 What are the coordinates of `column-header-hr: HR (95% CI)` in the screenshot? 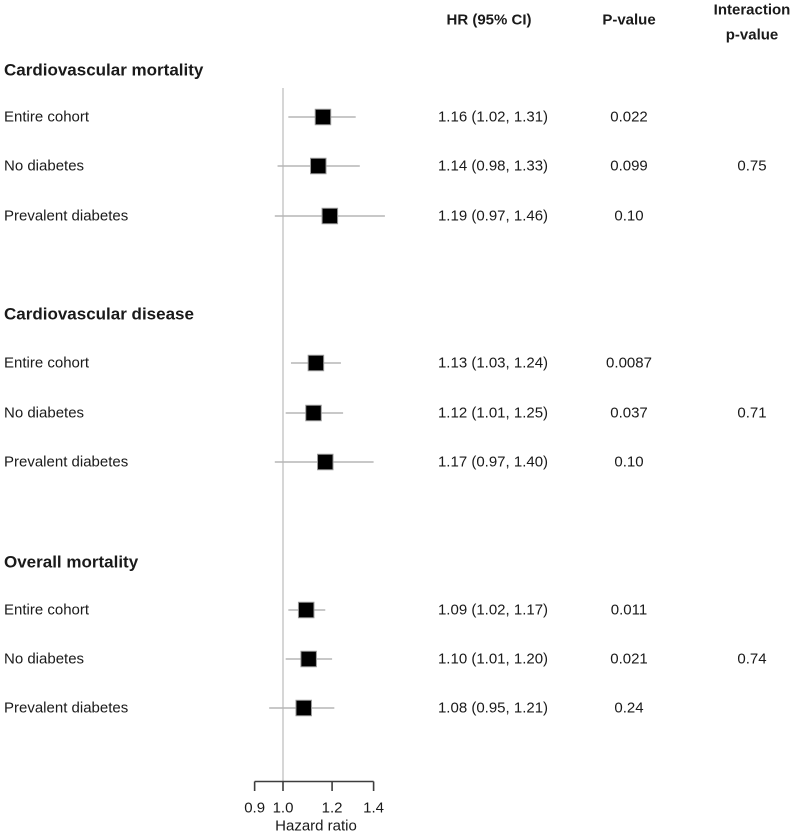 It's located at (489, 20).